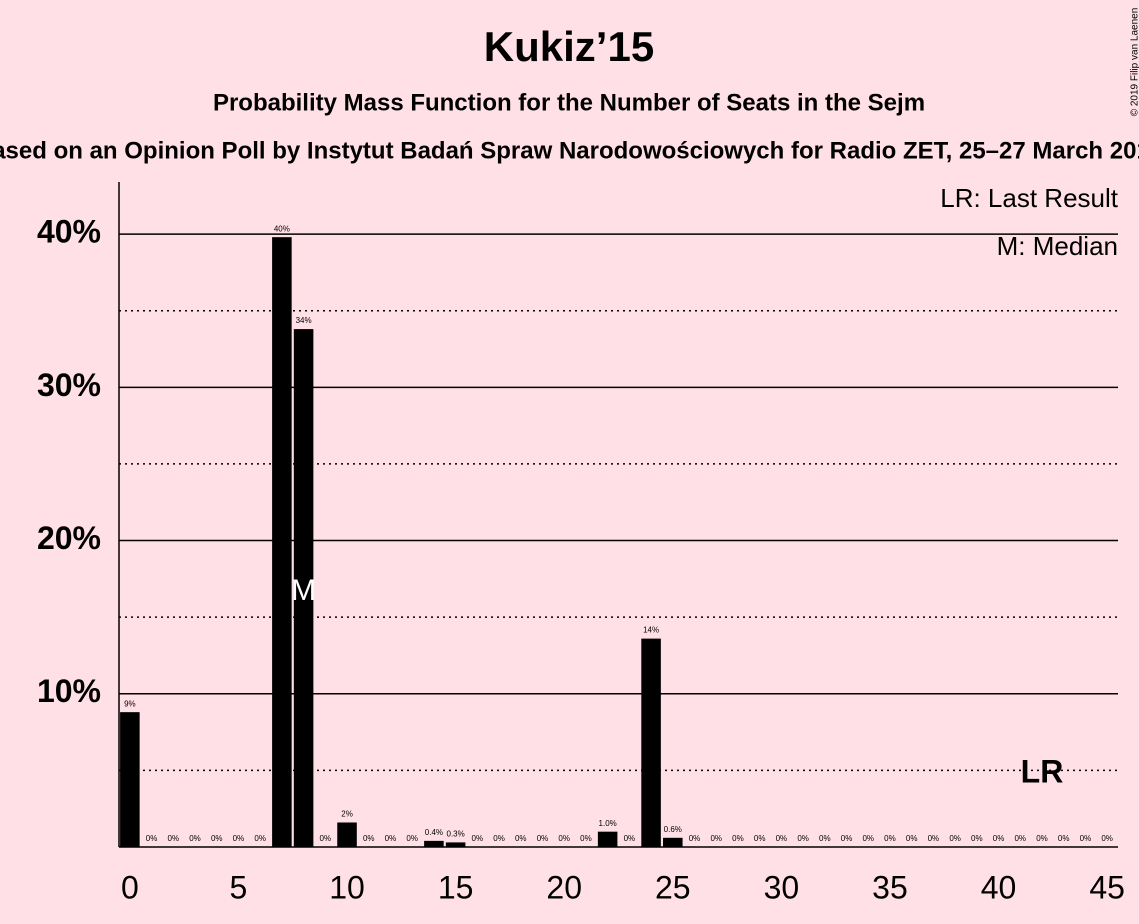  Describe the element at coordinates (304, 320) in the screenshot. I see `value-label: 34%` at that location.